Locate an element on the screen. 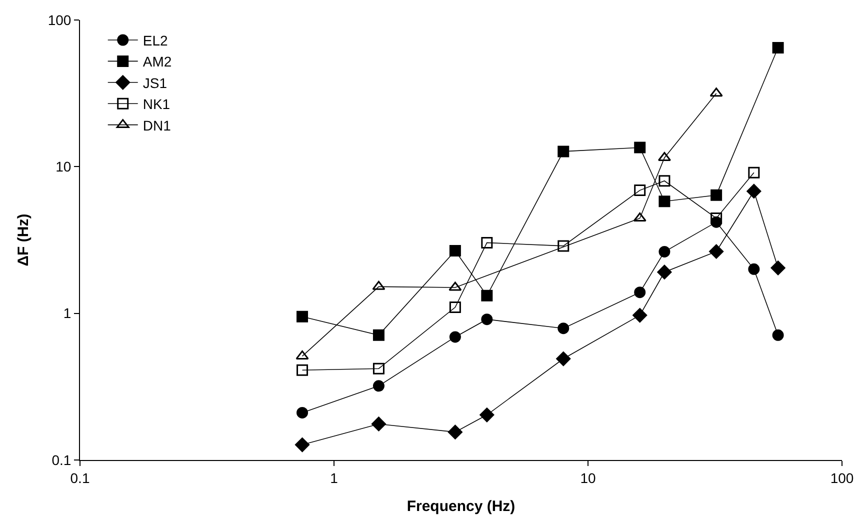 The height and width of the screenshot is (530, 866). y-tick-label: 0.1 is located at coordinates (62, 460).